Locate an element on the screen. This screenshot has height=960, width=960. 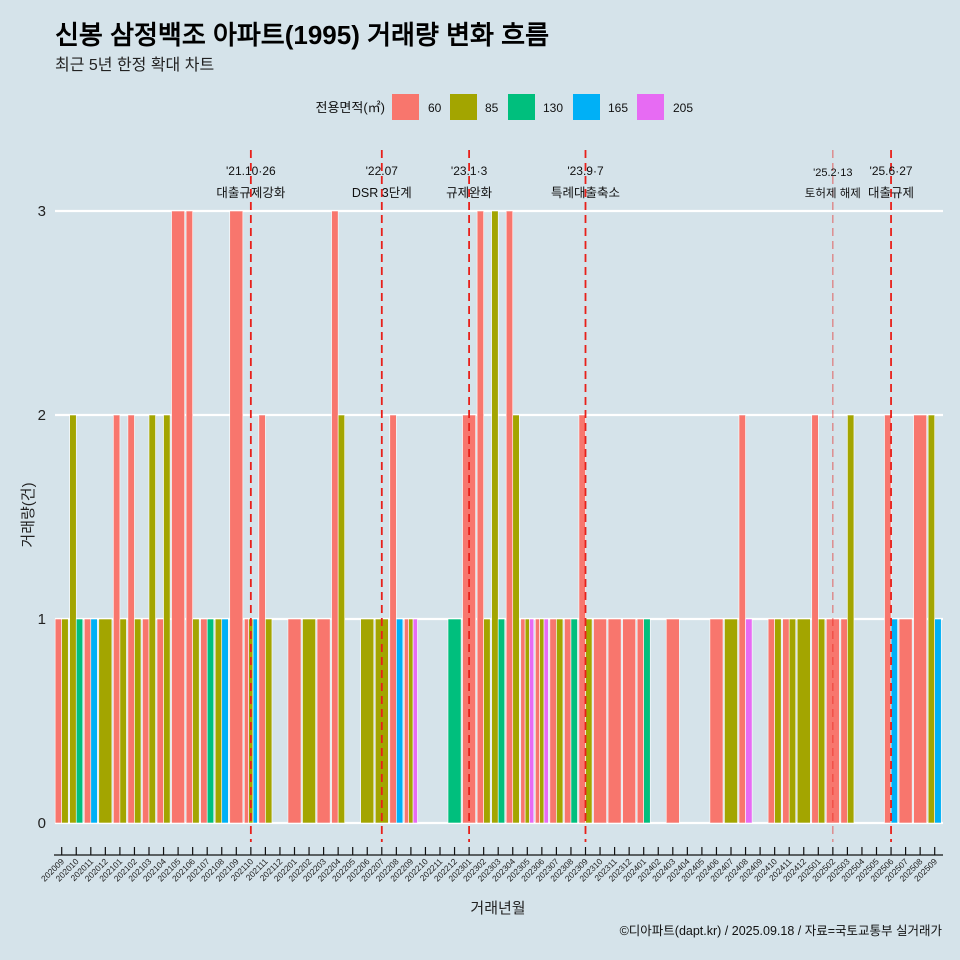
event-202309: '23.9·7 특례대출축소 is located at coordinates (585, 496).